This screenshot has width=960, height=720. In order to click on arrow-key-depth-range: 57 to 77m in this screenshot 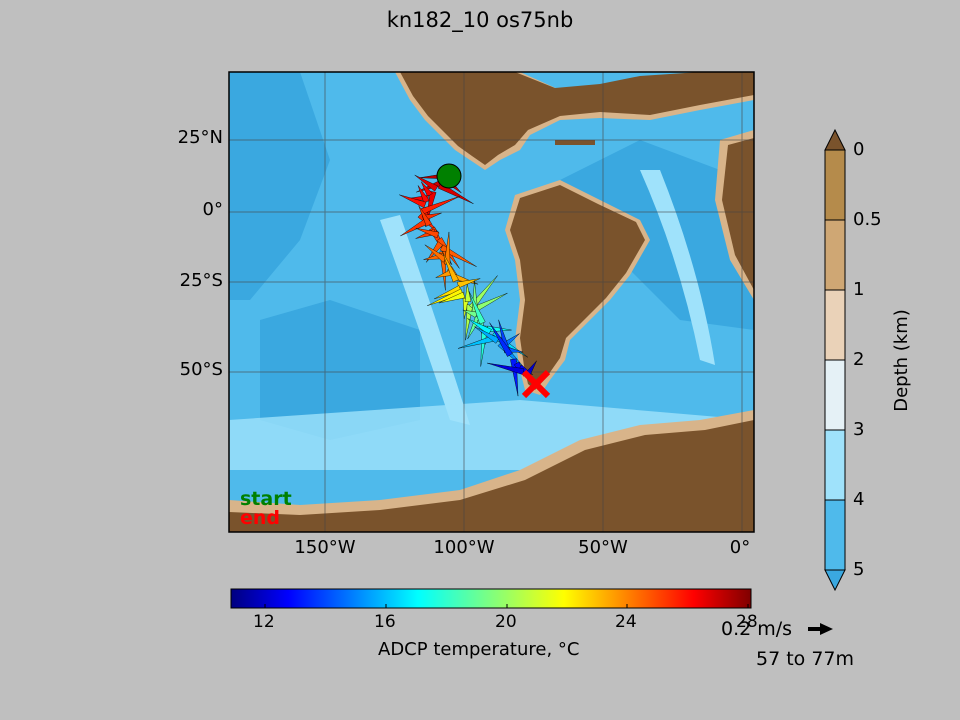, I will do `click(805, 659)`.